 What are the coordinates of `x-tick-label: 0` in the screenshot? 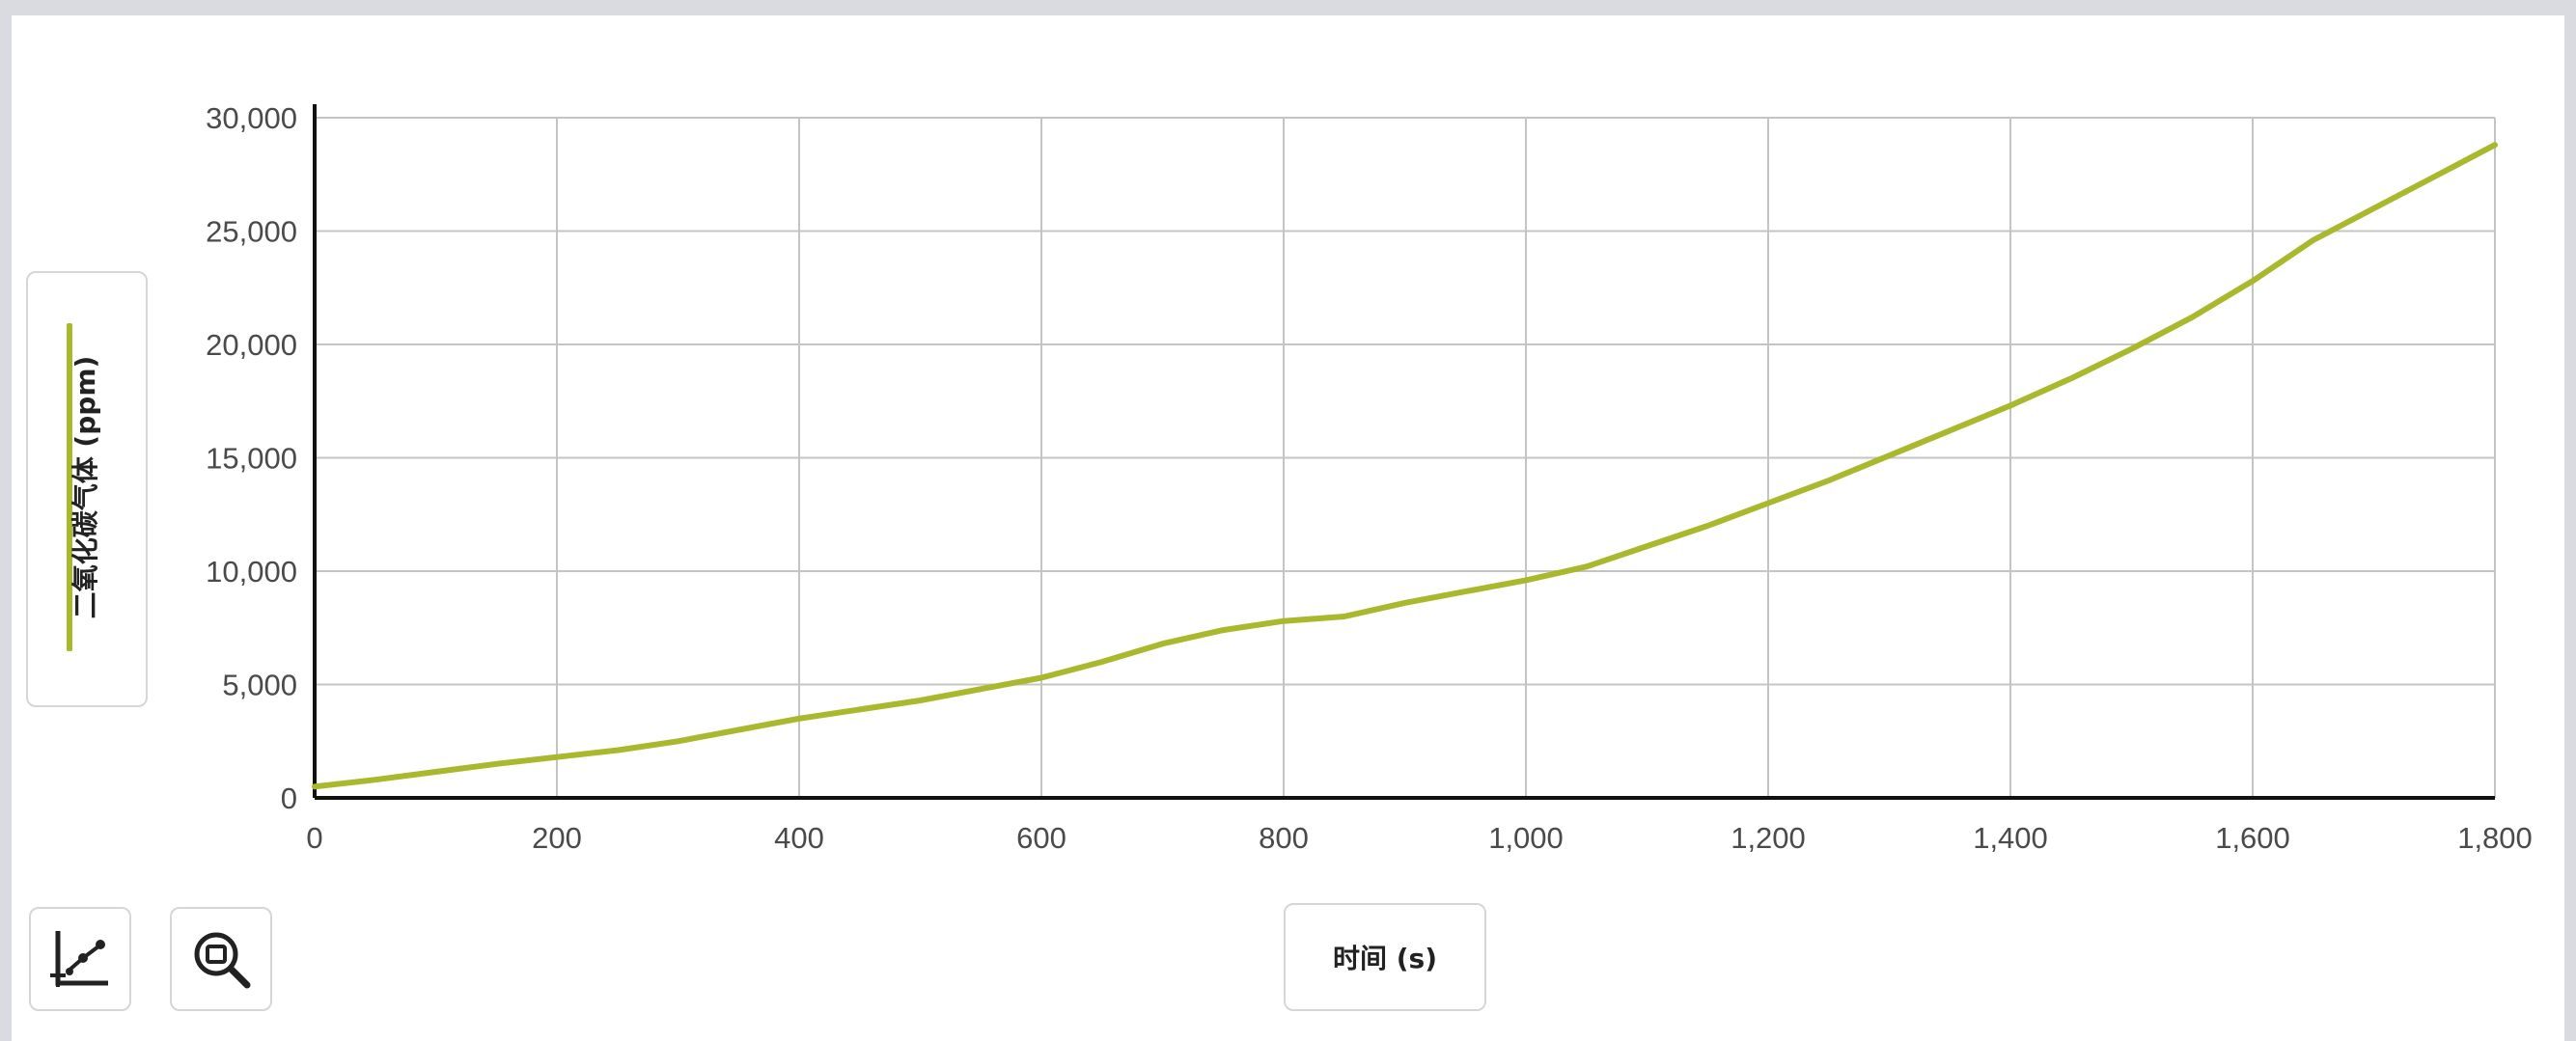 It's located at (314, 838).